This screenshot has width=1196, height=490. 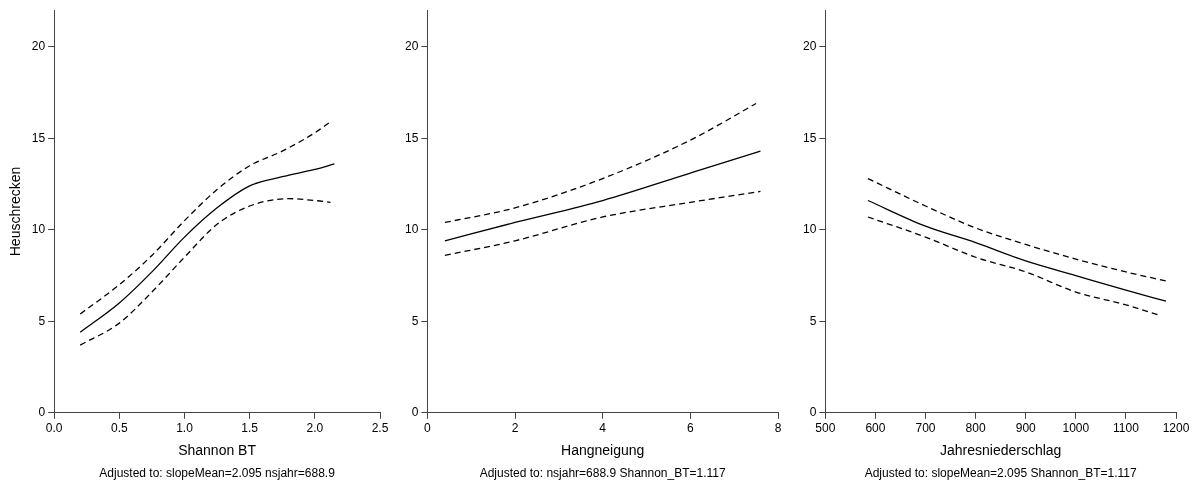 What do you see at coordinates (1126, 428) in the screenshot?
I see `x-tick-label: 1100` at bounding box center [1126, 428].